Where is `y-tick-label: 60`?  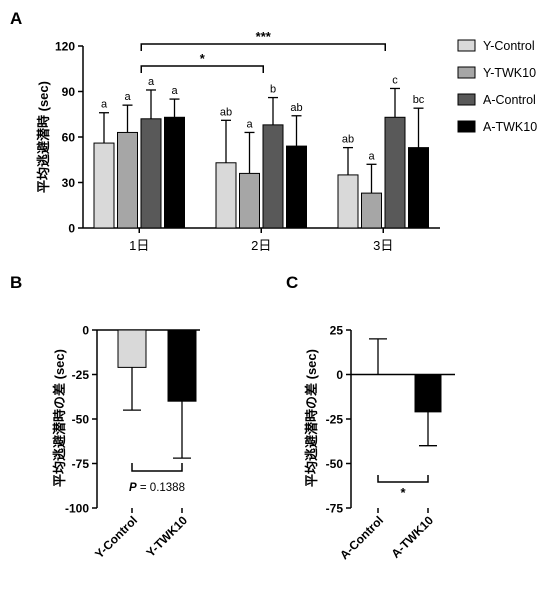 y-tick-label: 60 is located at coordinates (69, 138).